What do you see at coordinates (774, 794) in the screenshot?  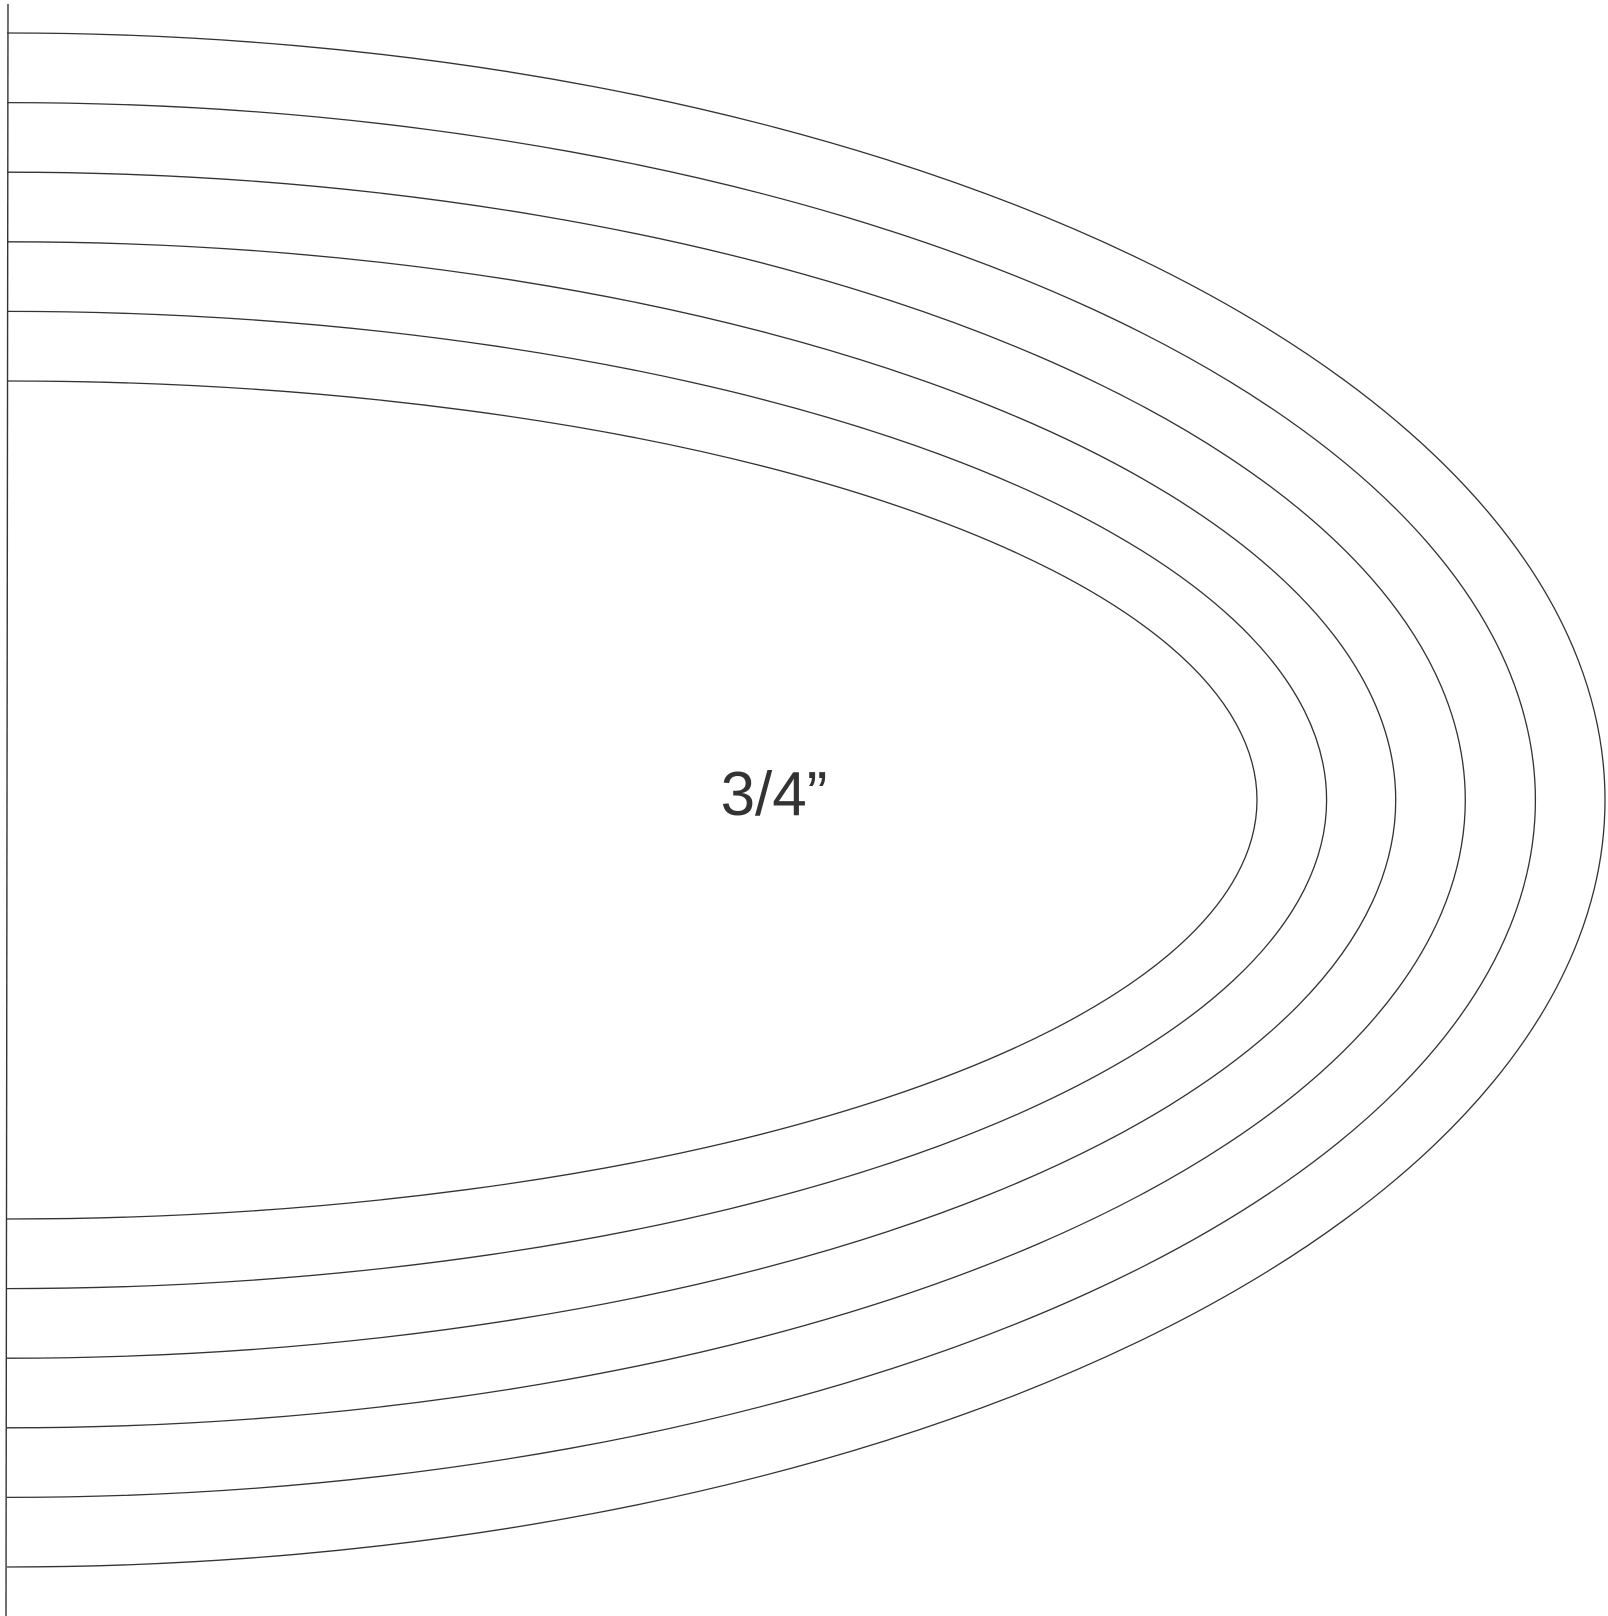 I see `size-label: 3/4”` at bounding box center [774, 794].